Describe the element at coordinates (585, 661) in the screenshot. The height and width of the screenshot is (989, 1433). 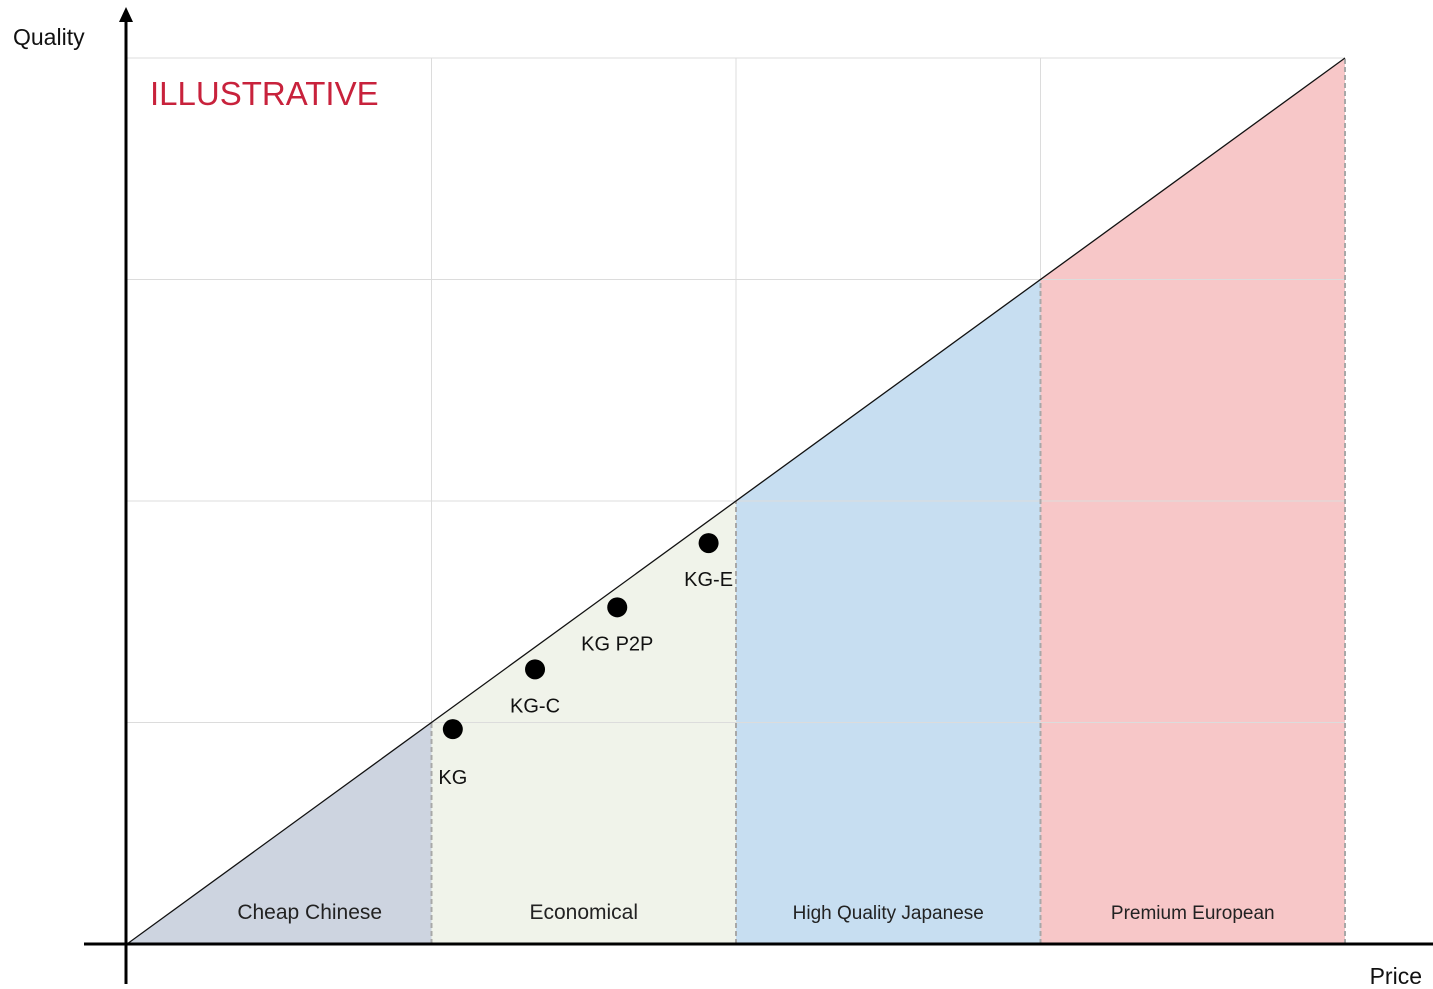
I see `points-layer: KG KG-C KG P2P KG-E` at that location.